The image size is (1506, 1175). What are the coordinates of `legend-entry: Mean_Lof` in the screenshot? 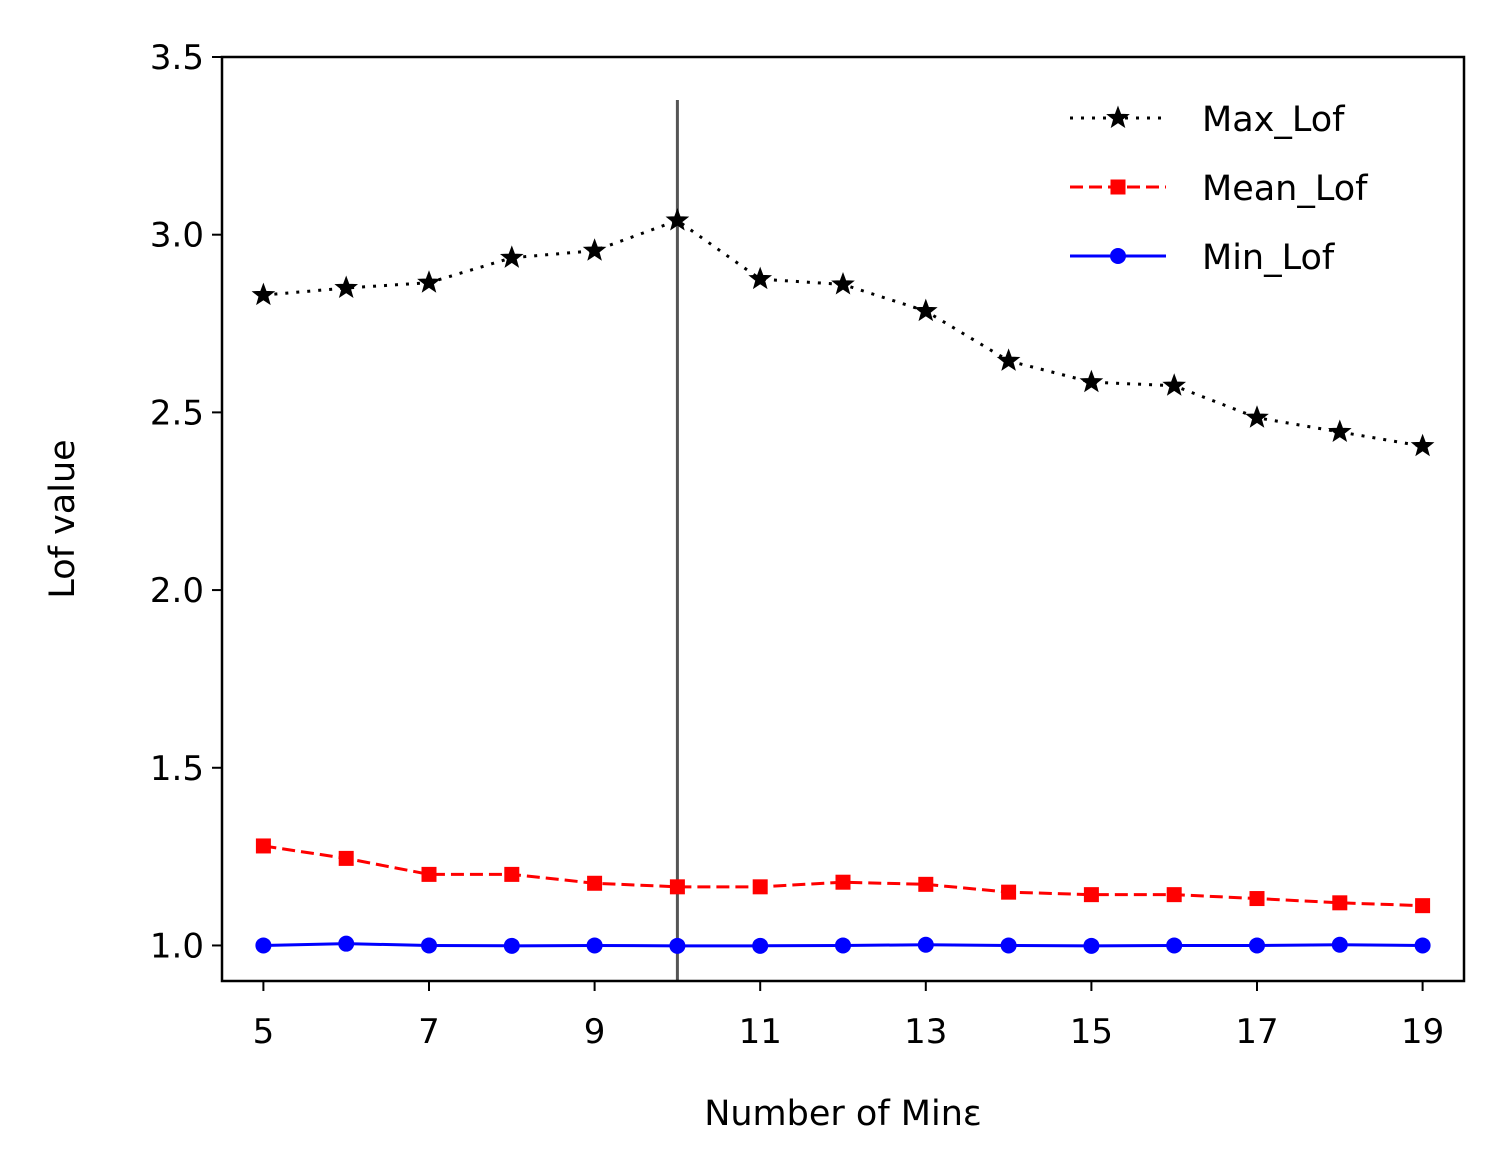 It's located at (1219, 189).